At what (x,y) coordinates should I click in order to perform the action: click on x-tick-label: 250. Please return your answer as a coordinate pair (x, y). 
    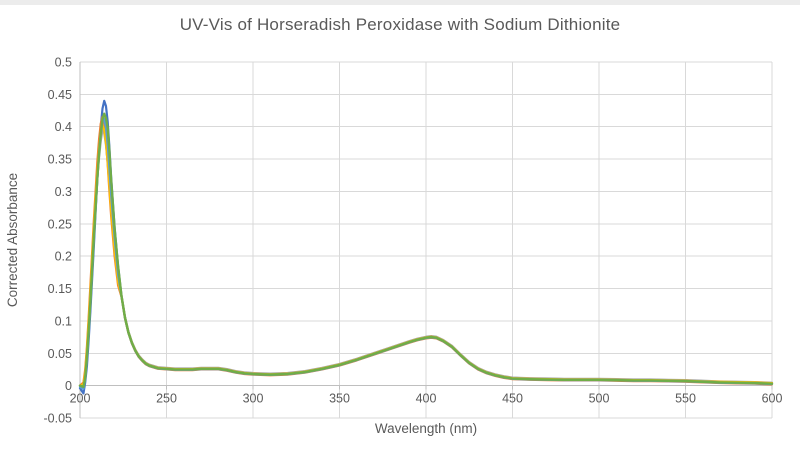
    Looking at the image, I should click on (166, 399).